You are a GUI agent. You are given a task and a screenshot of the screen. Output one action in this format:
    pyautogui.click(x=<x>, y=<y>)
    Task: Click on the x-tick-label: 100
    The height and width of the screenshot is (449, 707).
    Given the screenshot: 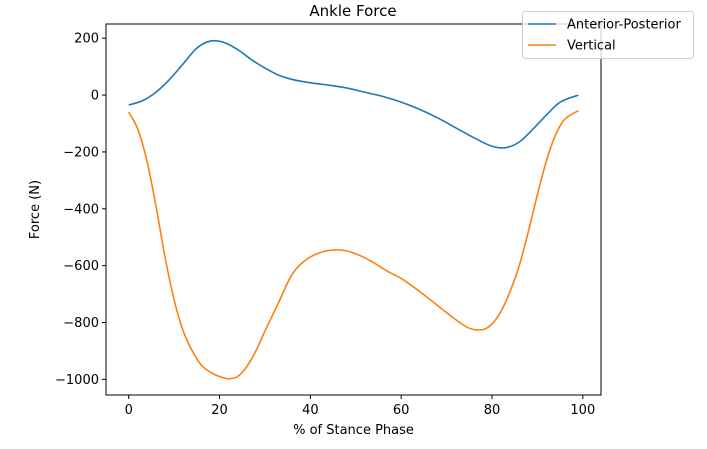 What is the action you would take?
    pyautogui.click(x=582, y=410)
    